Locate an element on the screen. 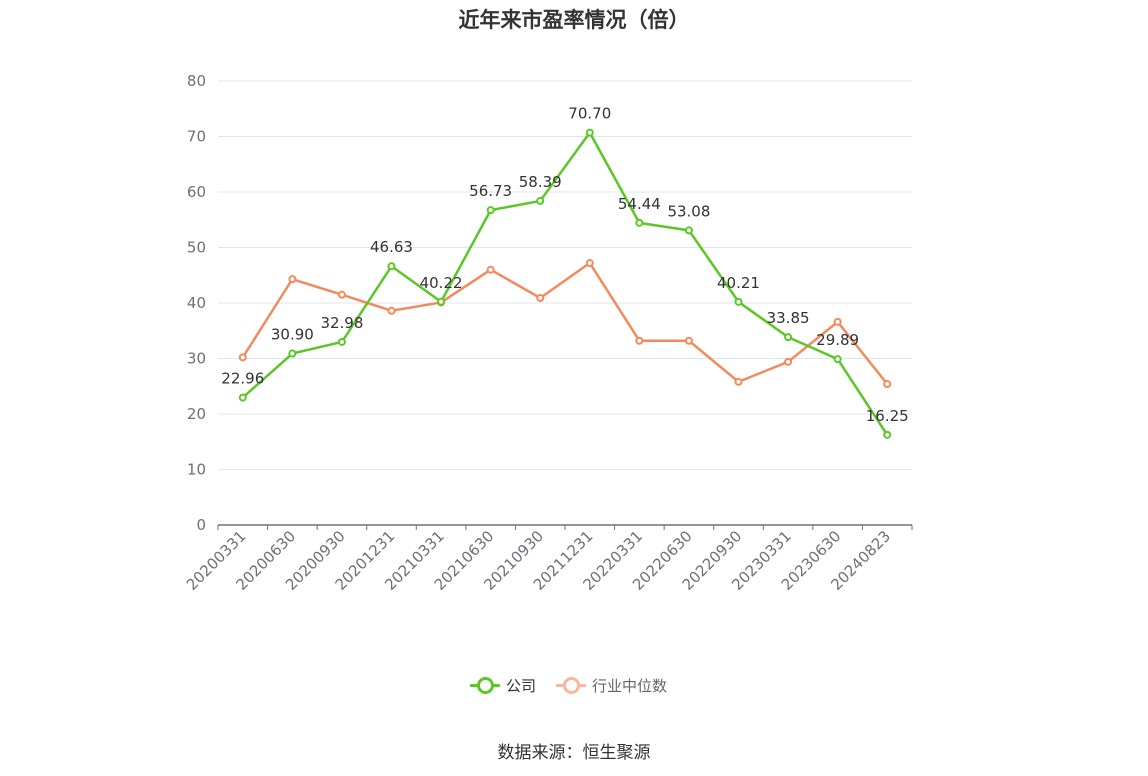 The width and height of the screenshot is (1148, 776). legend: 公司 行业中位数 is located at coordinates (568, 685).